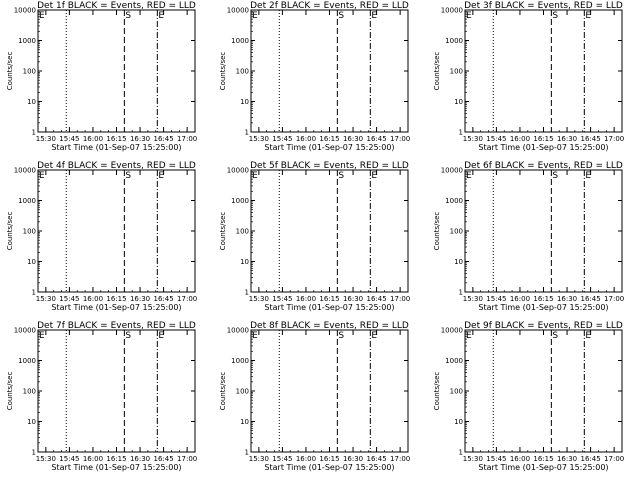  I want to click on marker-label: S, so click(555, 336).